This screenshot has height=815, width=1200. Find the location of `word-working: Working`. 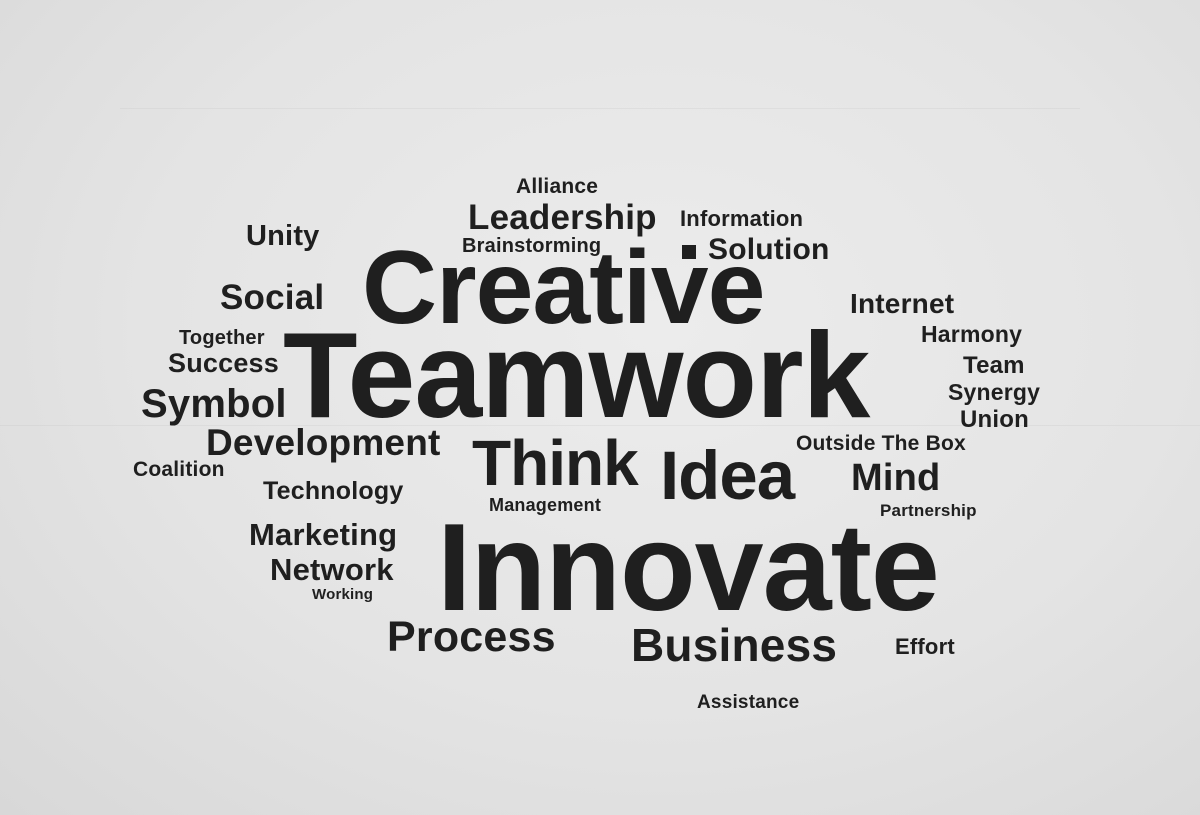

word-working: Working is located at coordinates (343, 594).